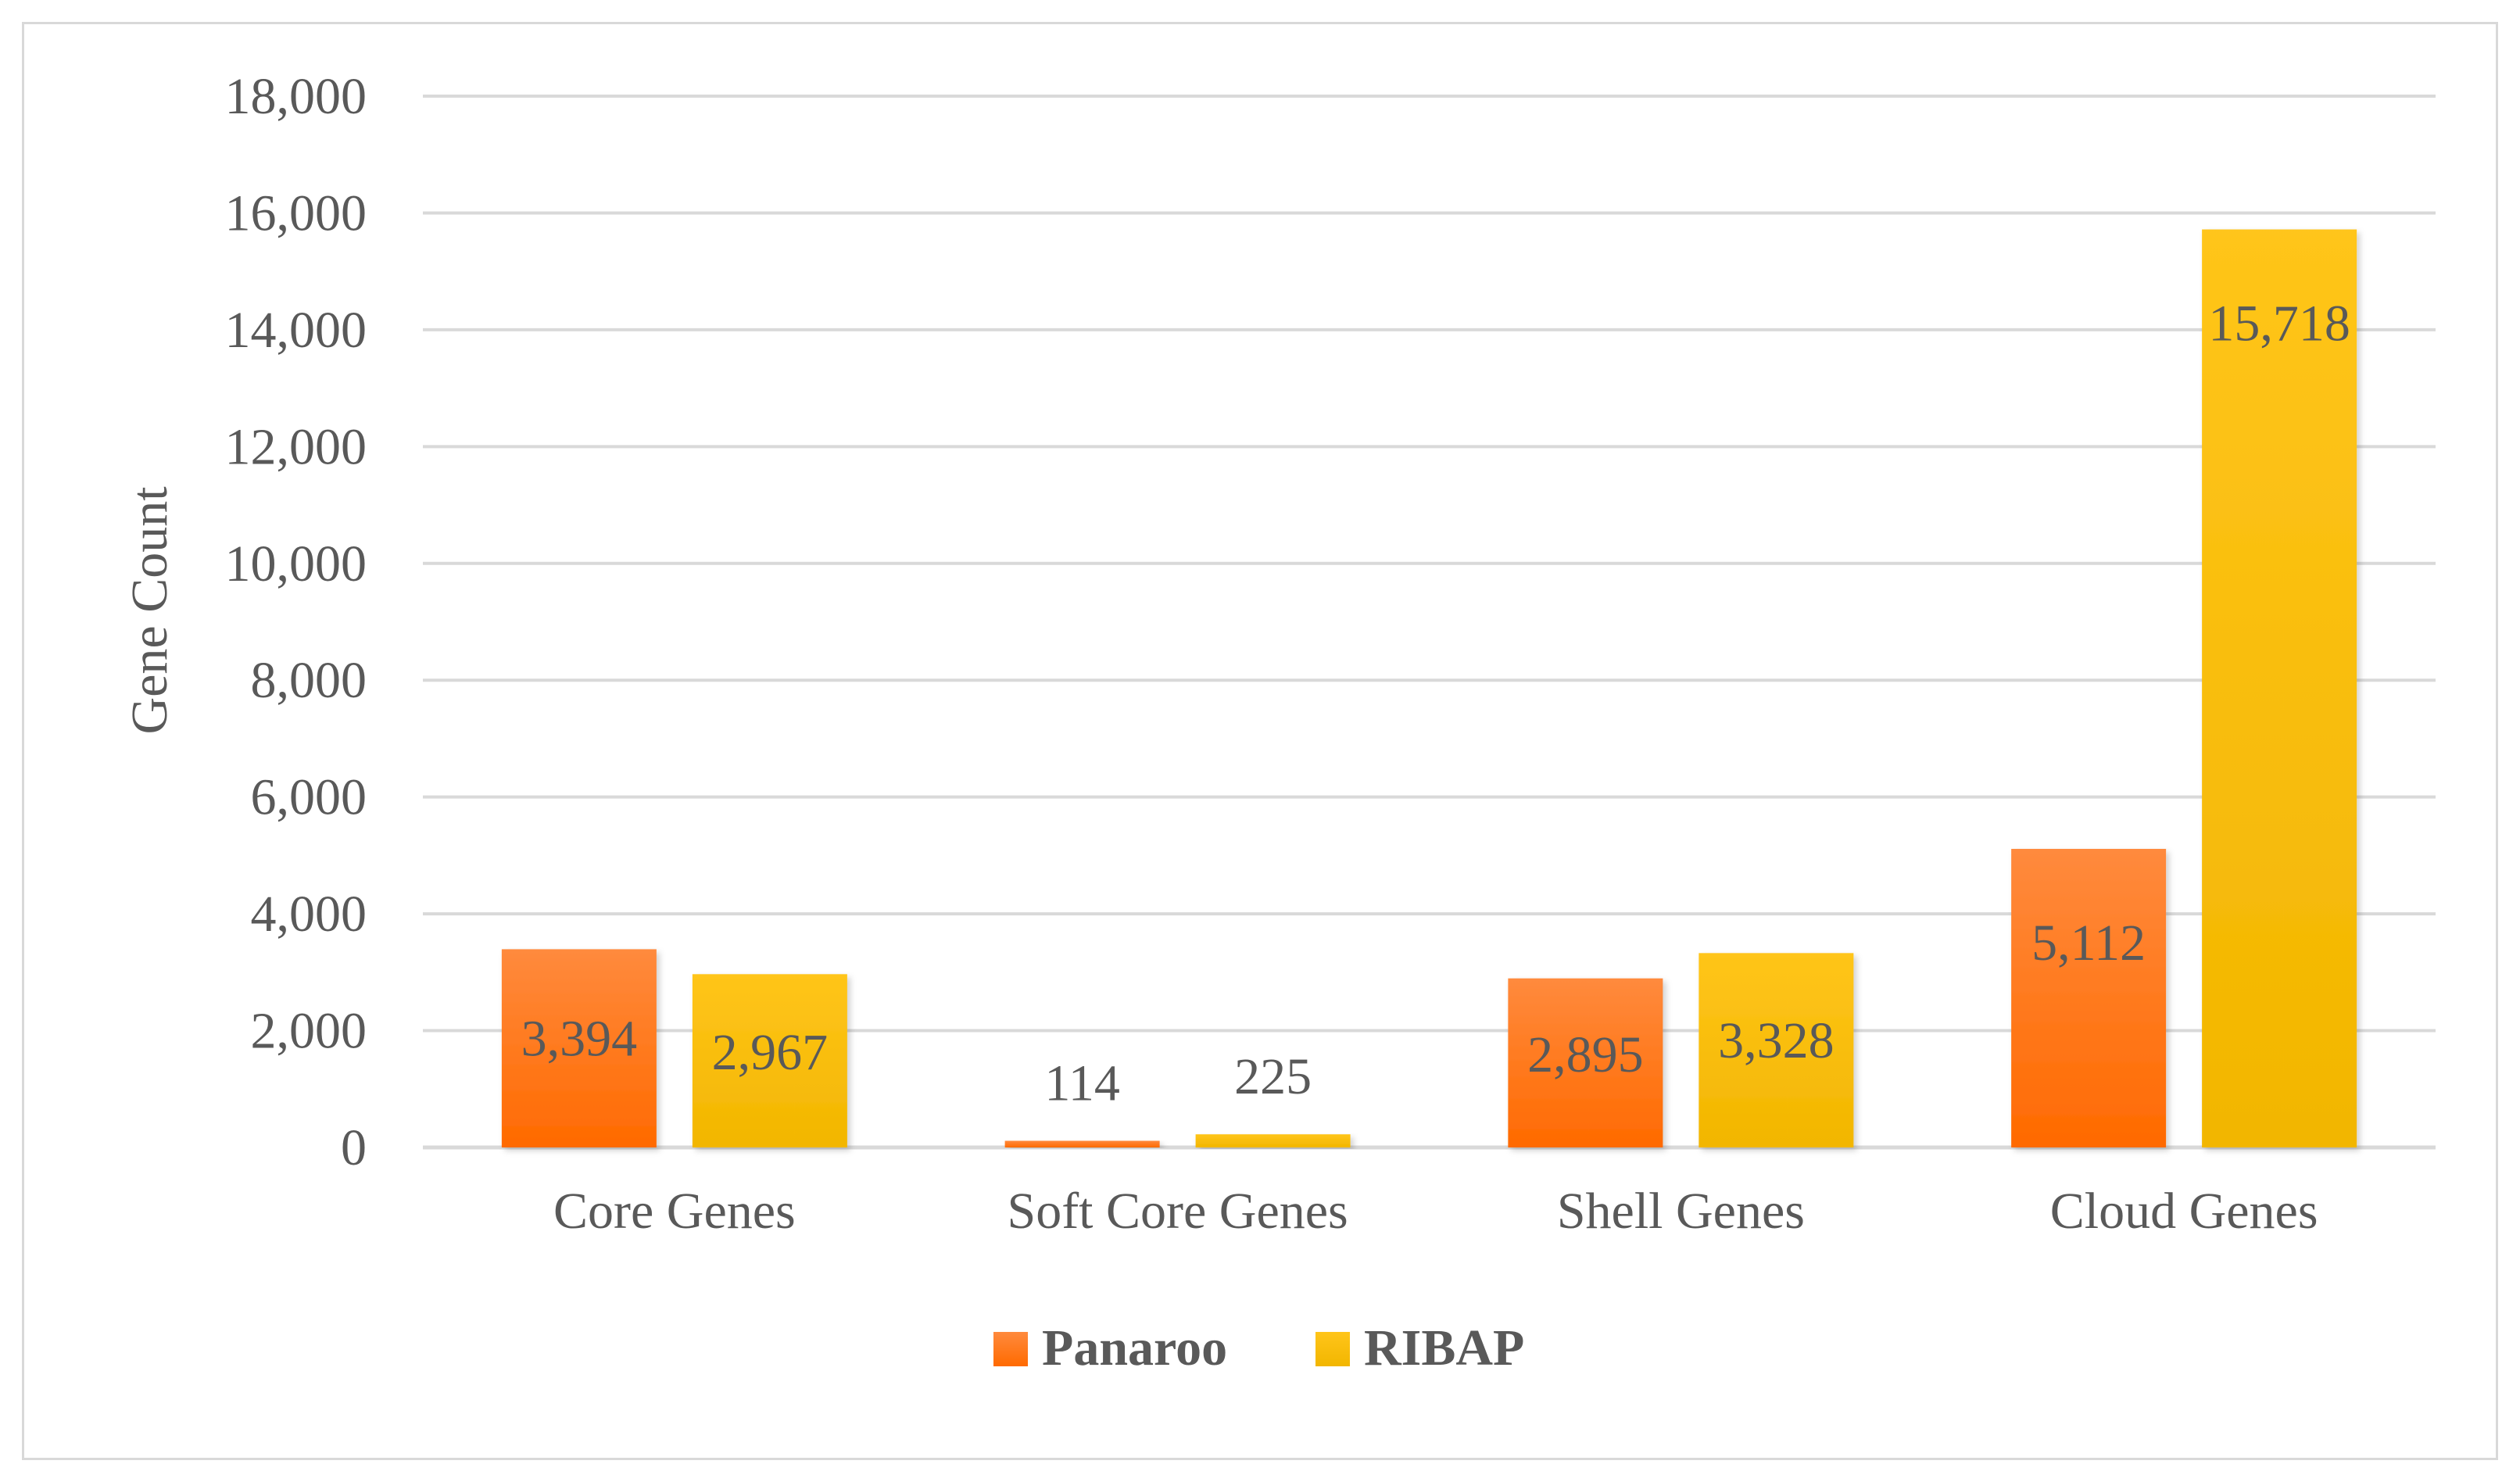  Describe the element at coordinates (296, 213) in the screenshot. I see `y-tick-label: 16,000` at that location.